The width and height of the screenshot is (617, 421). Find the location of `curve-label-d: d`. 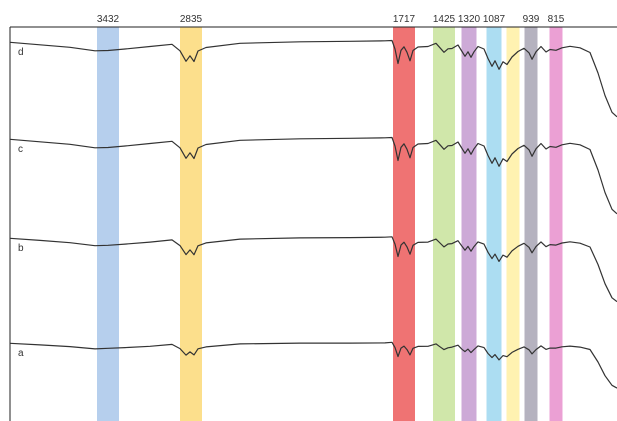

curve-label-d: d is located at coordinates (21, 52).